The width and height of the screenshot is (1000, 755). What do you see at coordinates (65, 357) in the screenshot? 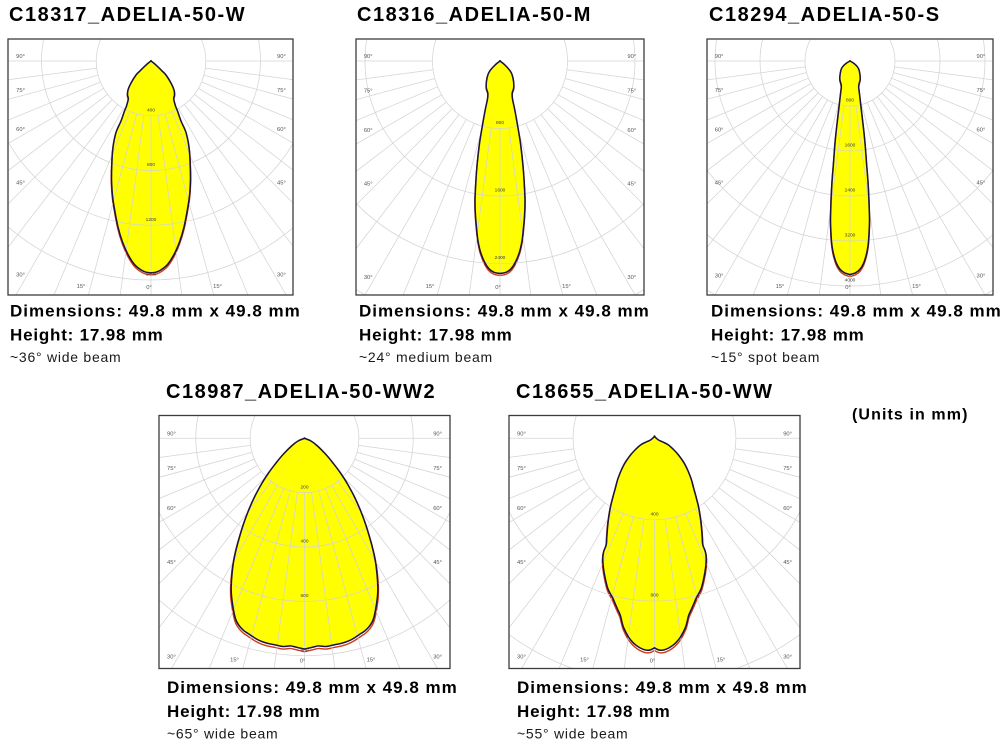
I see `svg-text: ~36° wide beam` at bounding box center [65, 357].